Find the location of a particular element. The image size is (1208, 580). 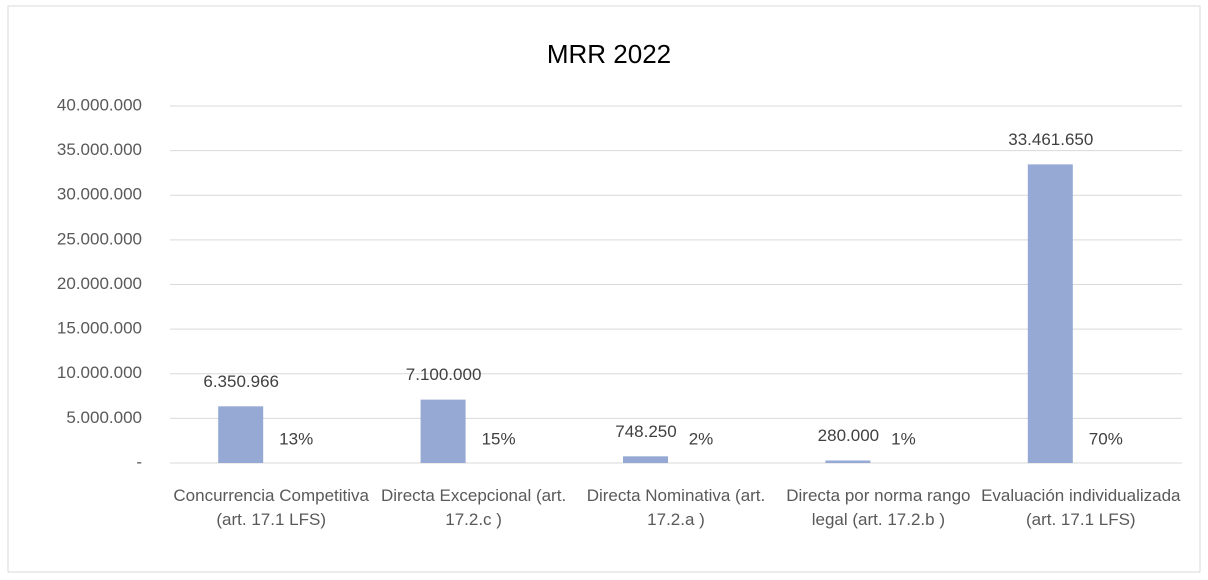

value-label: 33.461.650 is located at coordinates (1050, 139).